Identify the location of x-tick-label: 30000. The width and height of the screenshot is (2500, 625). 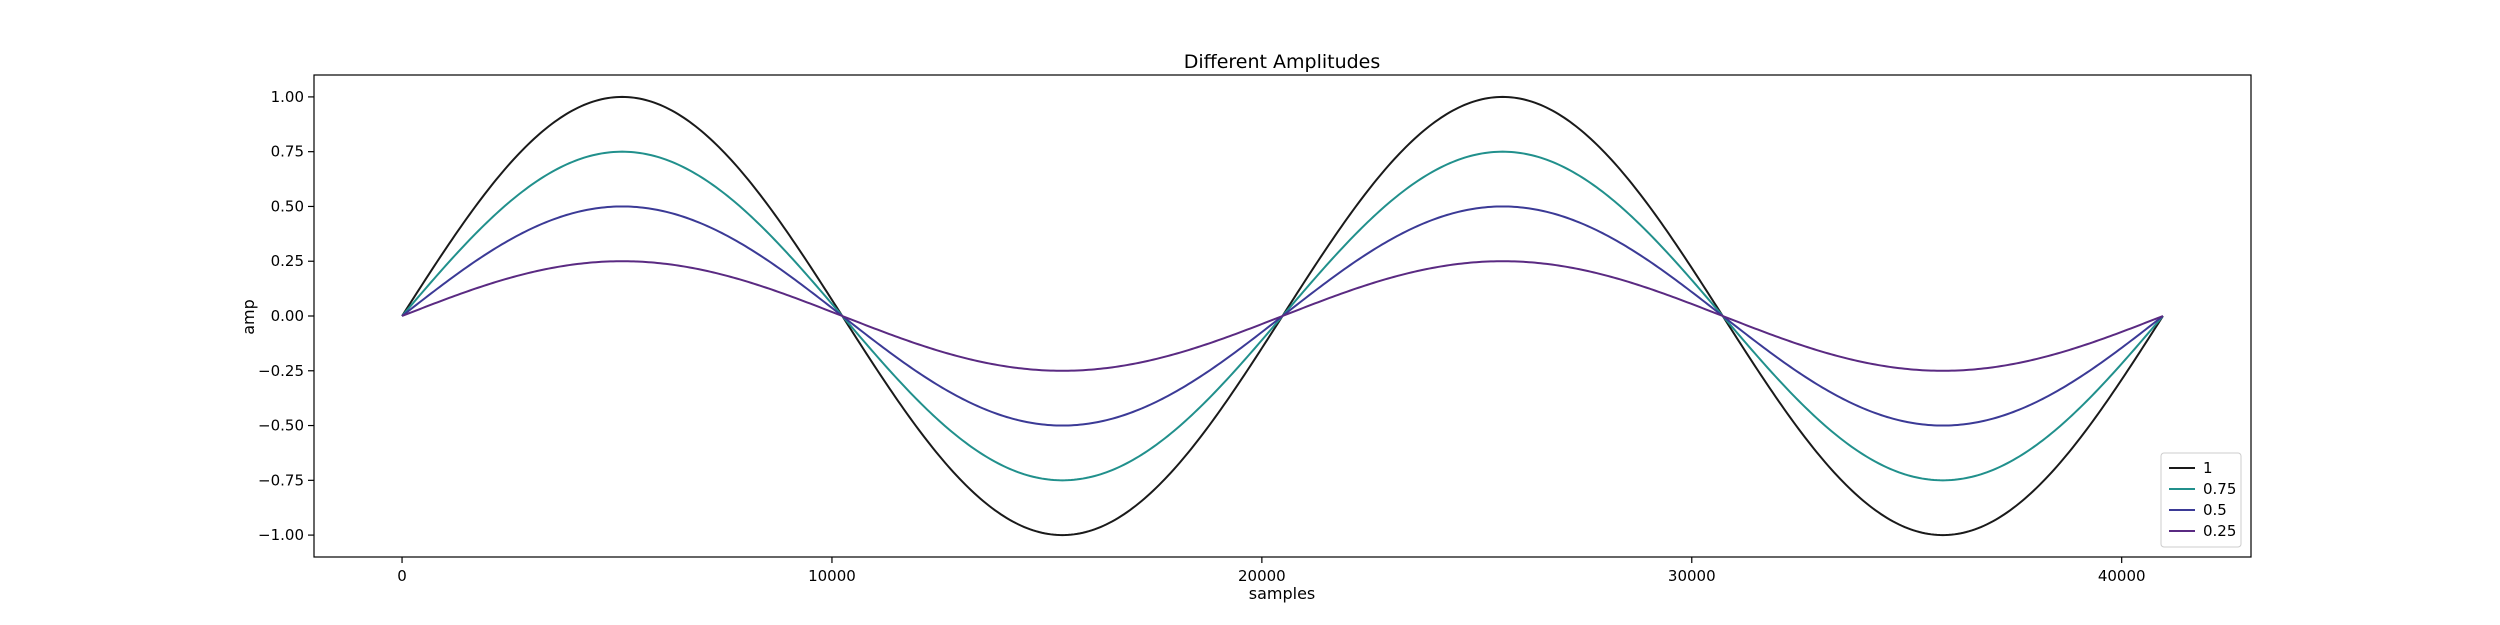
(1692, 576).